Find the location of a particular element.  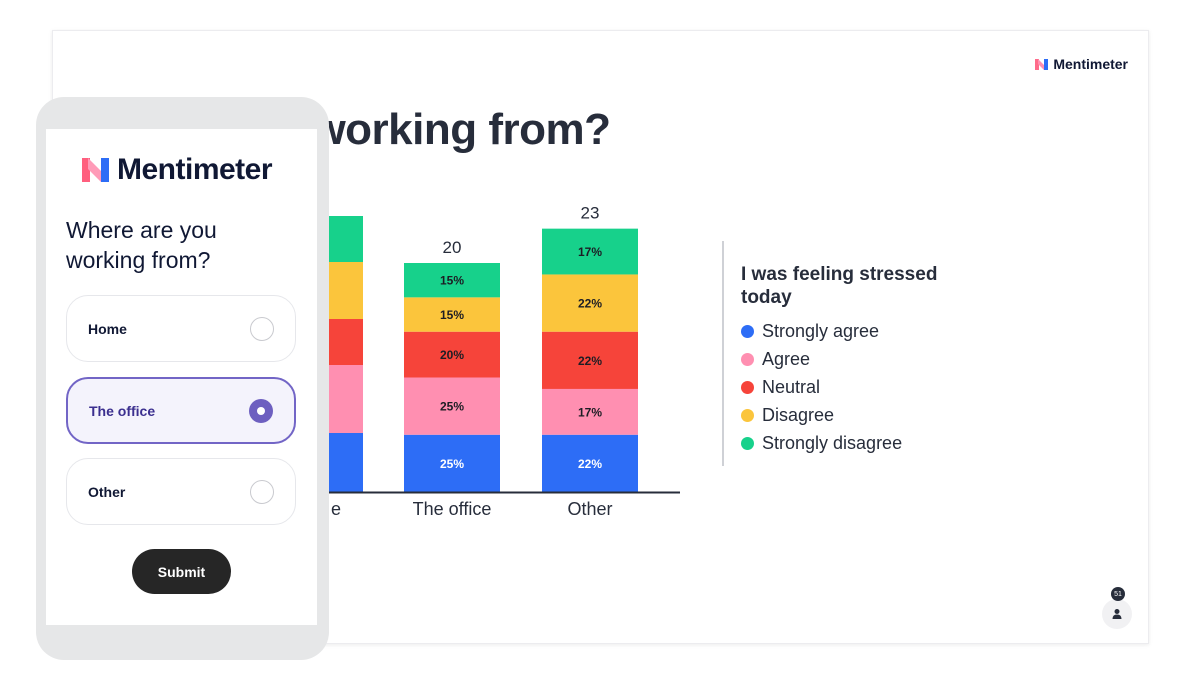

bar-total-label: 23 is located at coordinates (590, 213).